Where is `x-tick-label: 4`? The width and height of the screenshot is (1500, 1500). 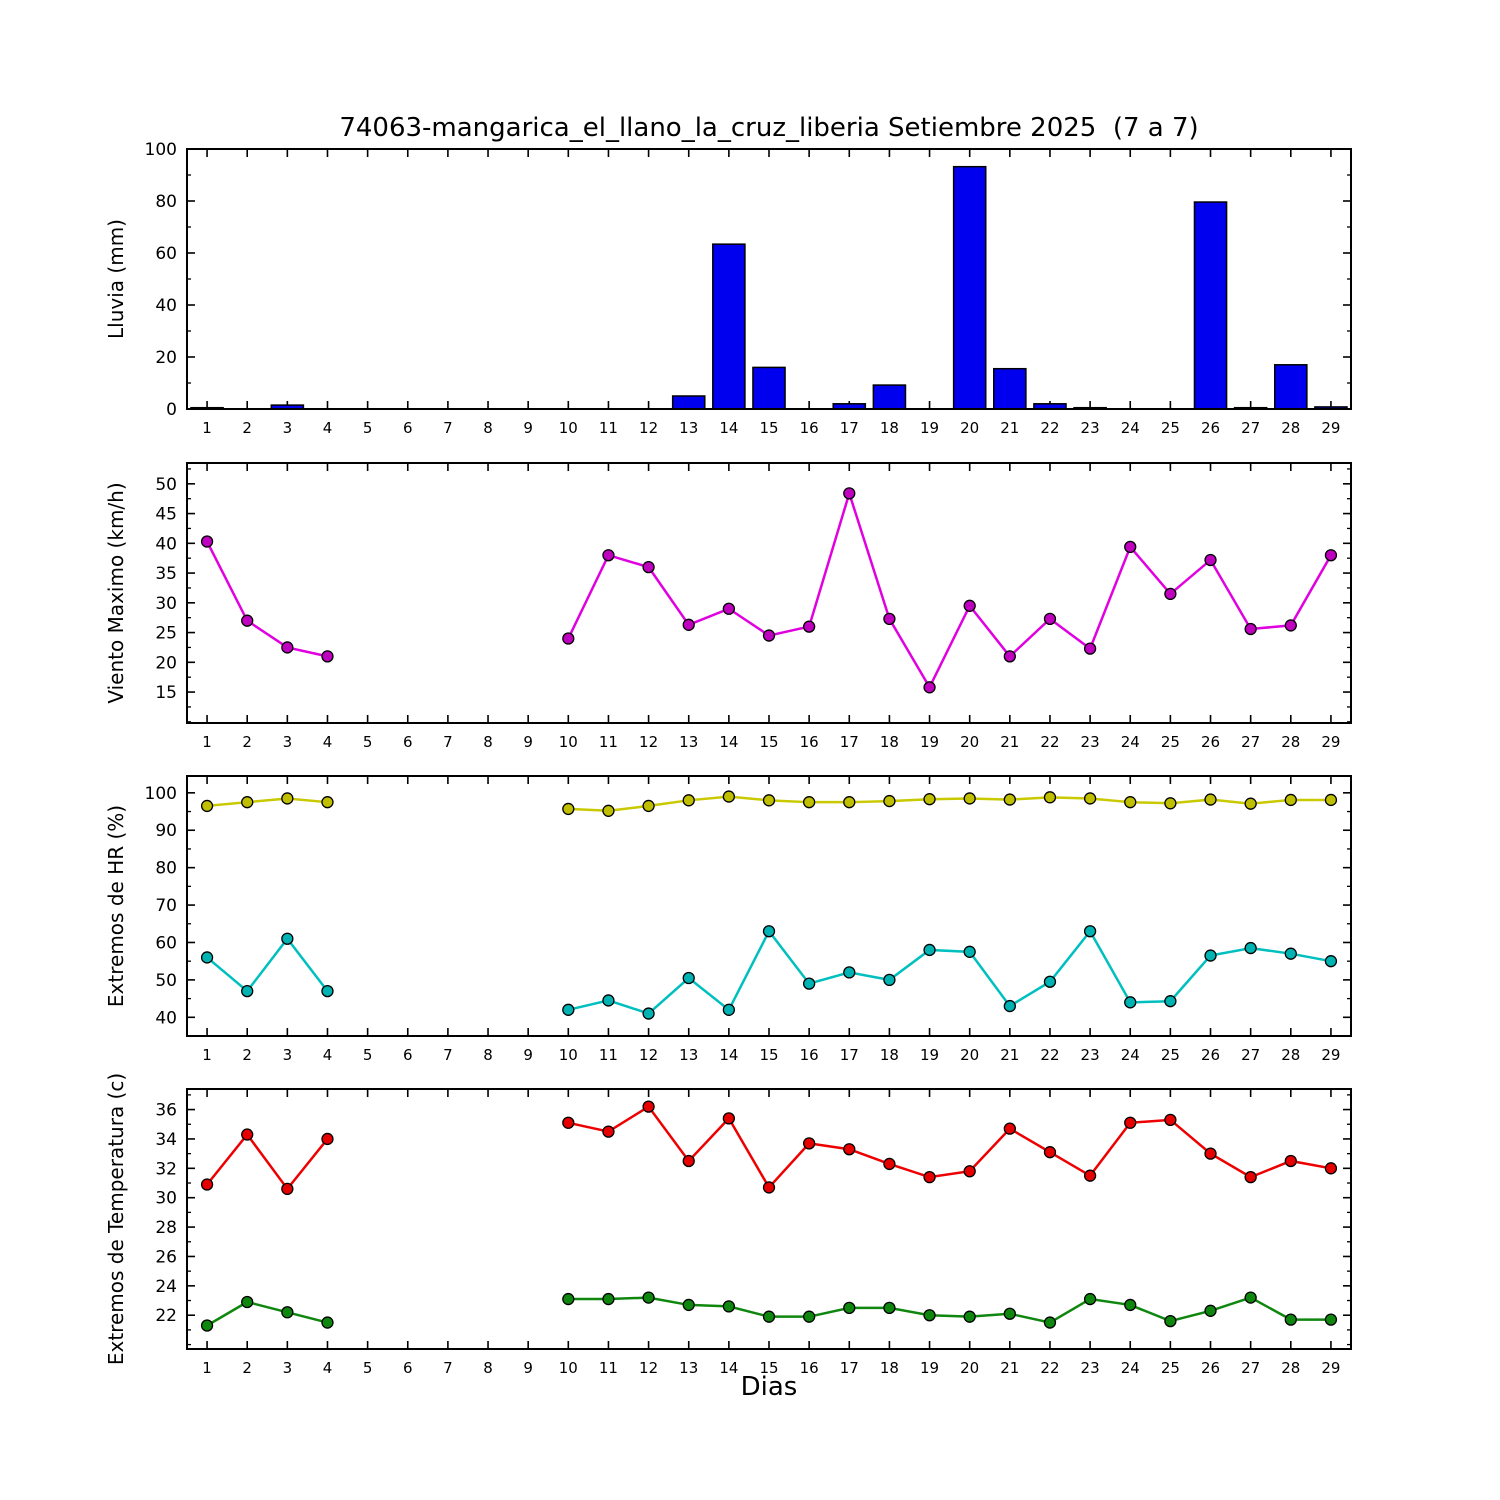 x-tick-label: 4 is located at coordinates (328, 1055).